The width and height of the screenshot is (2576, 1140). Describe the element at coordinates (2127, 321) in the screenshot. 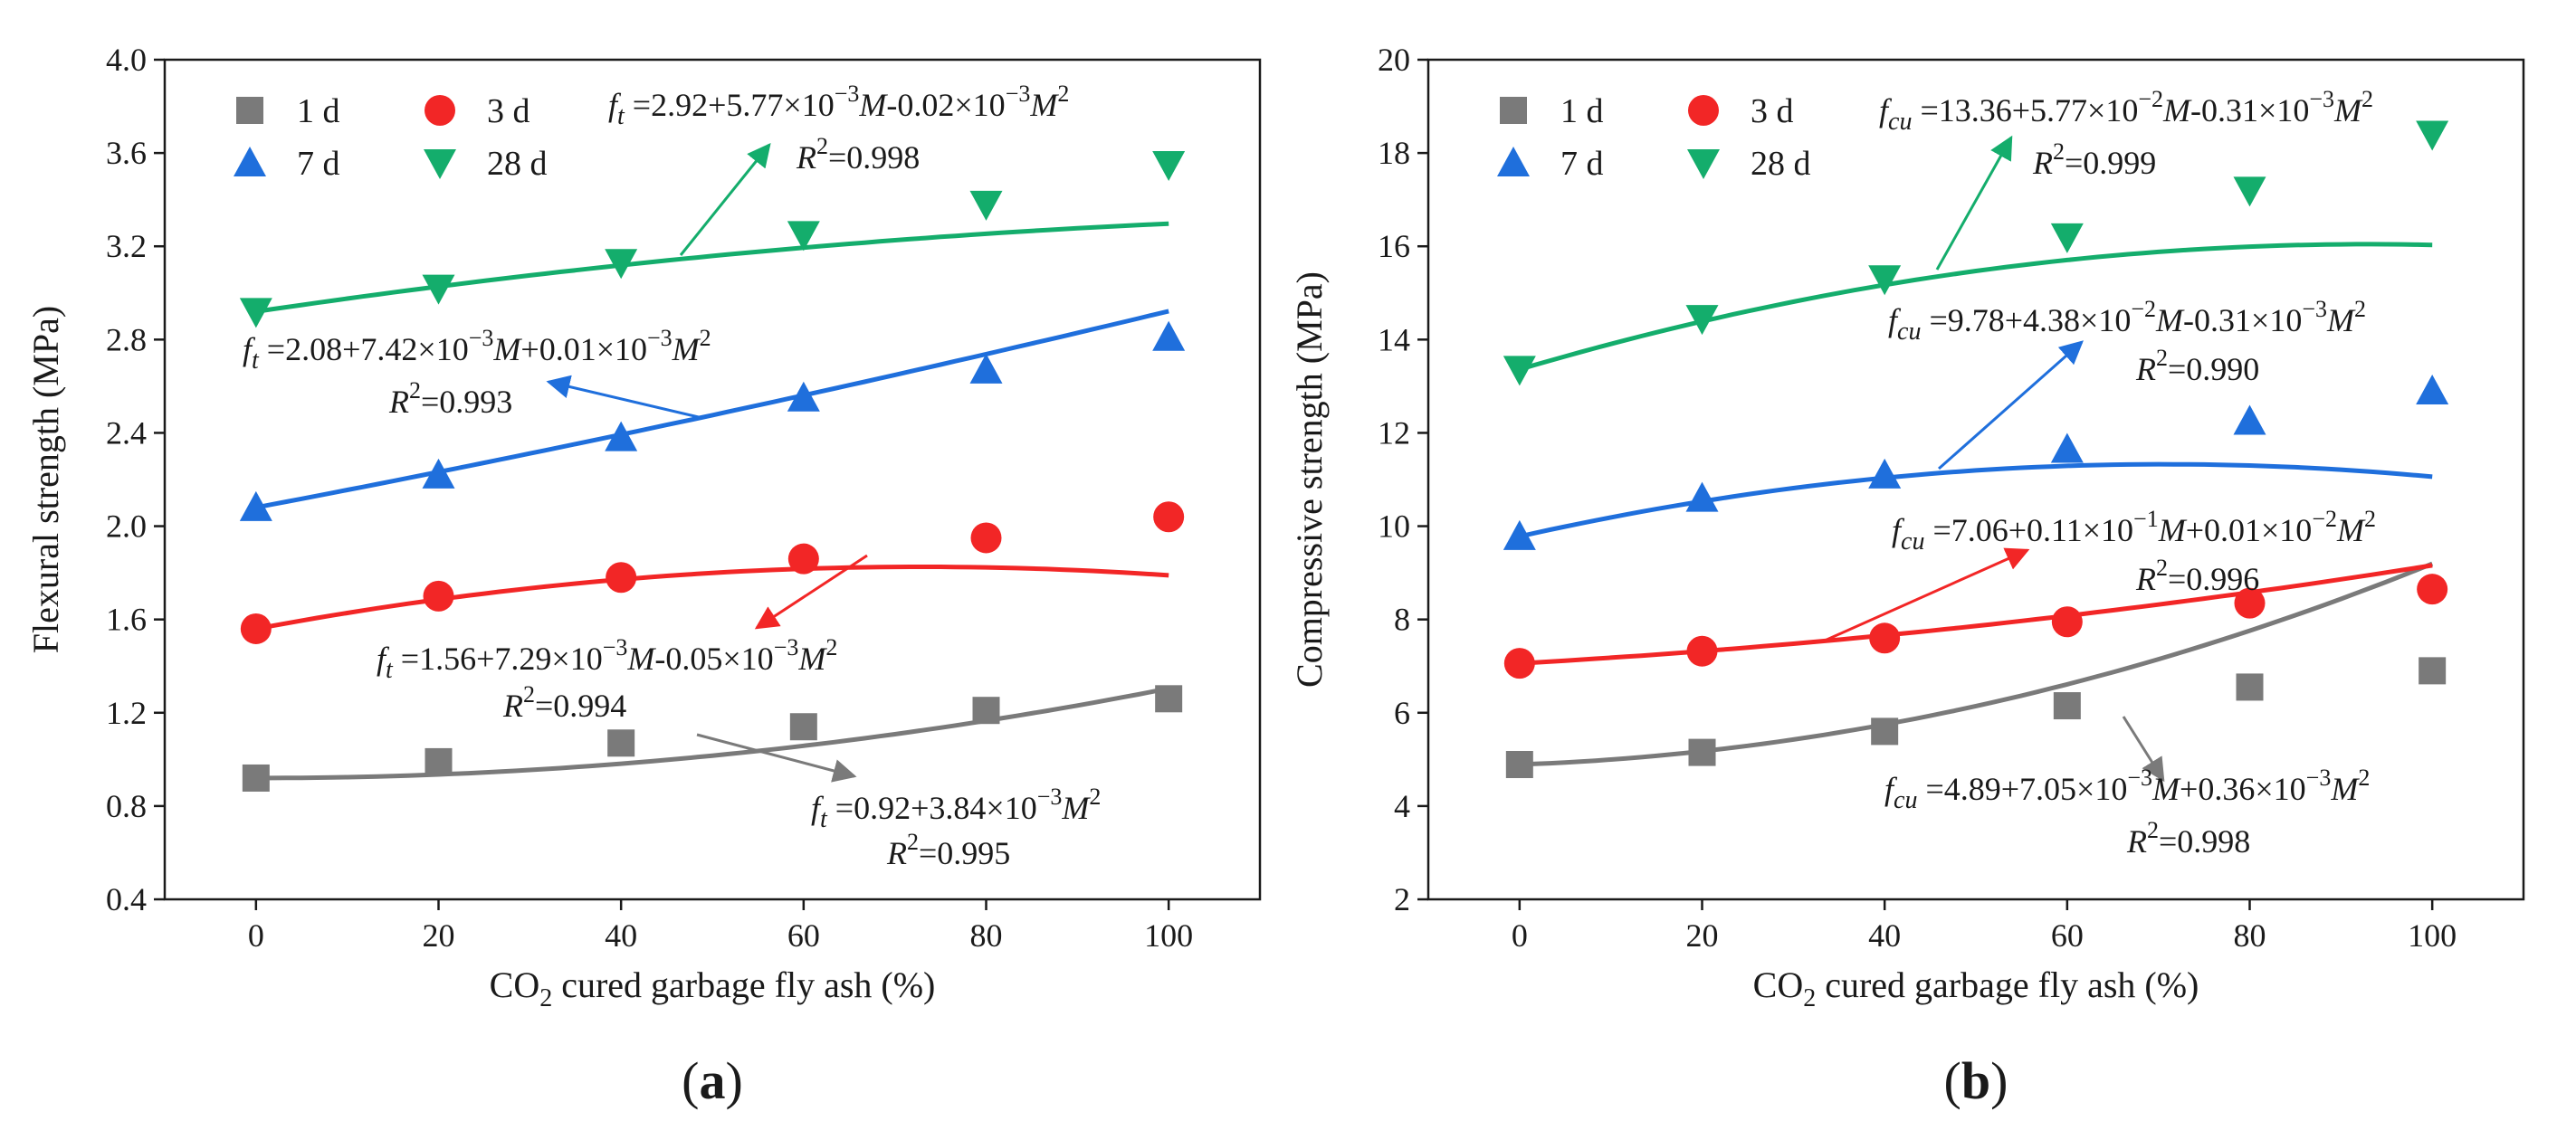

I see `fit-equation: fcu =9.78+4.38×10−2M-0.31×10−3M2` at that location.